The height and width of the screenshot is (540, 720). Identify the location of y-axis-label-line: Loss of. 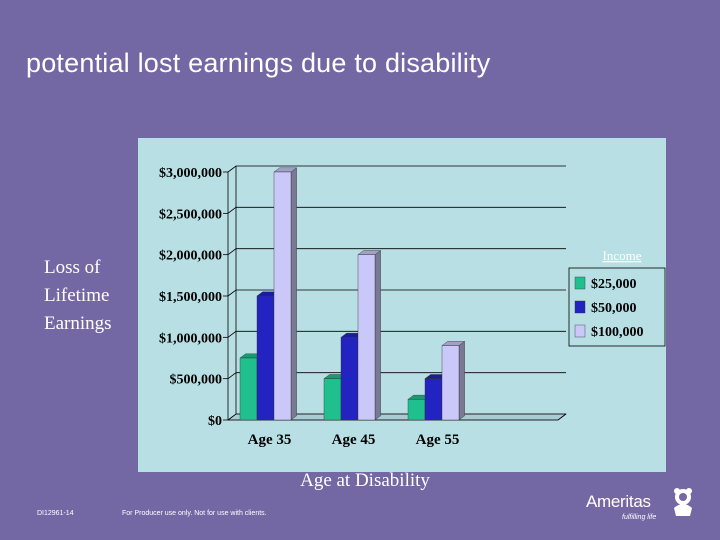
(72, 267).